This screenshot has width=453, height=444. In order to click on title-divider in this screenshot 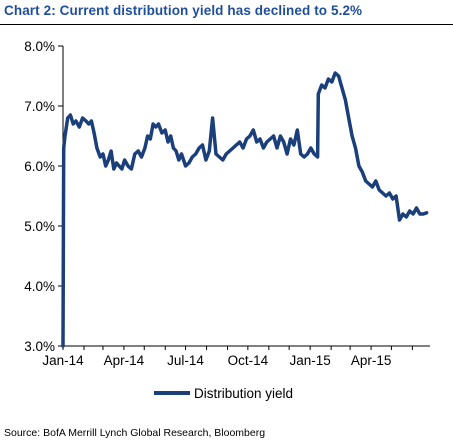, I will do `click(226, 24)`.